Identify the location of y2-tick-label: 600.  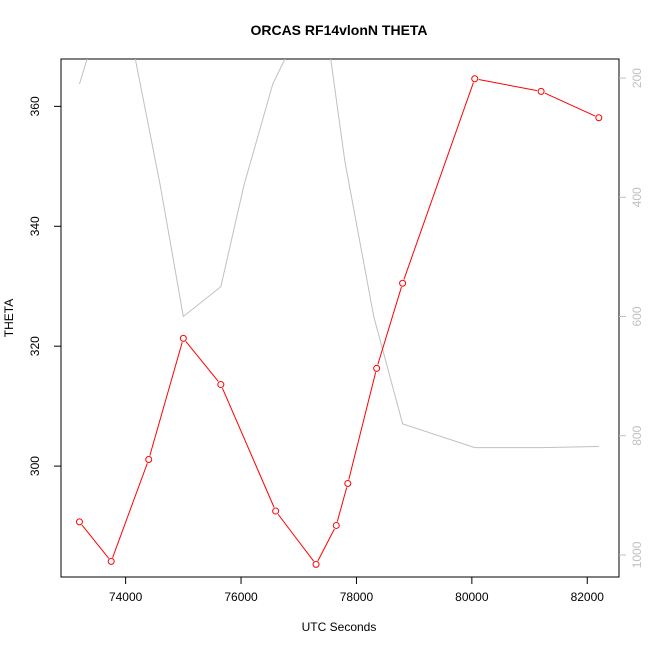
(637, 316).